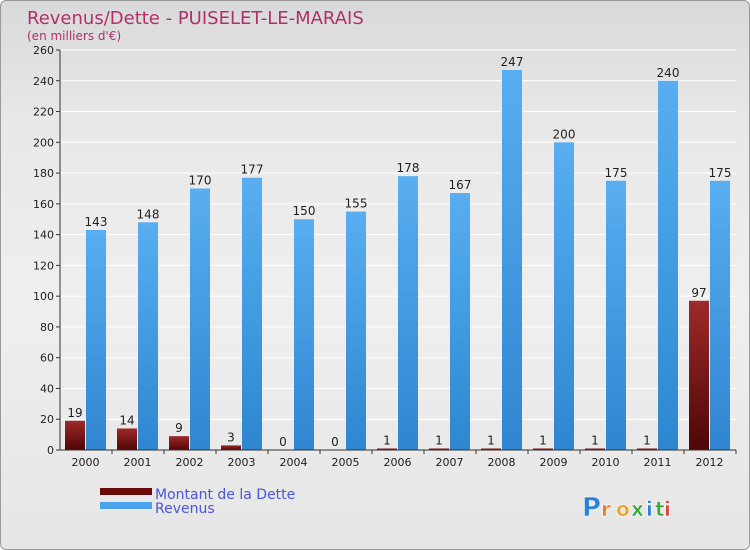  What do you see at coordinates (43, 173) in the screenshot?
I see `y-tick-label: 180` at bounding box center [43, 173].